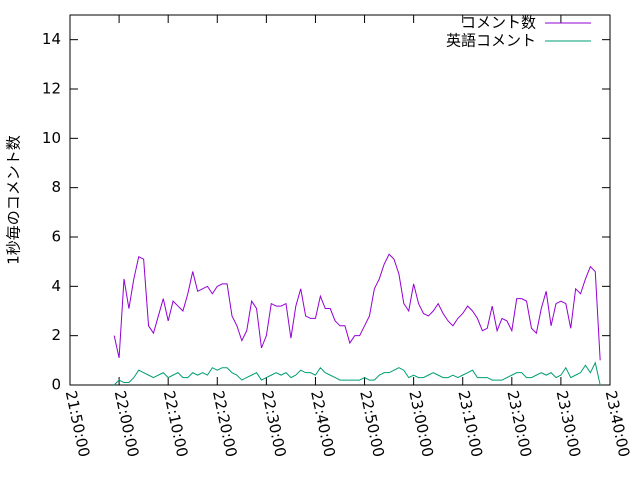 The width and height of the screenshot is (640, 480). I want to click on x-tick-label: 22:30:00, so click(274, 424).